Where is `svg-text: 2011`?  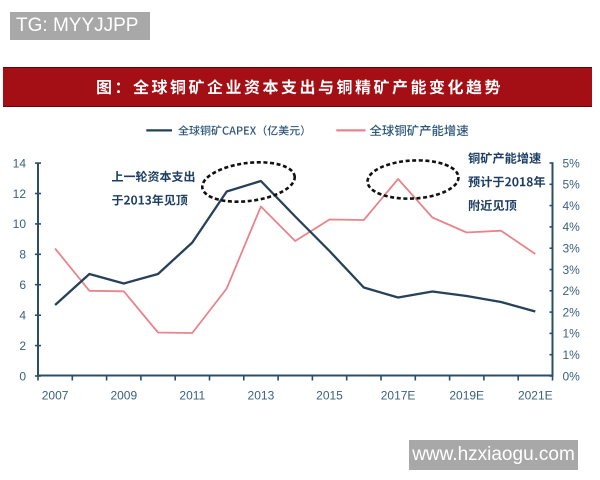
svg-text: 2011 is located at coordinates (192, 395).